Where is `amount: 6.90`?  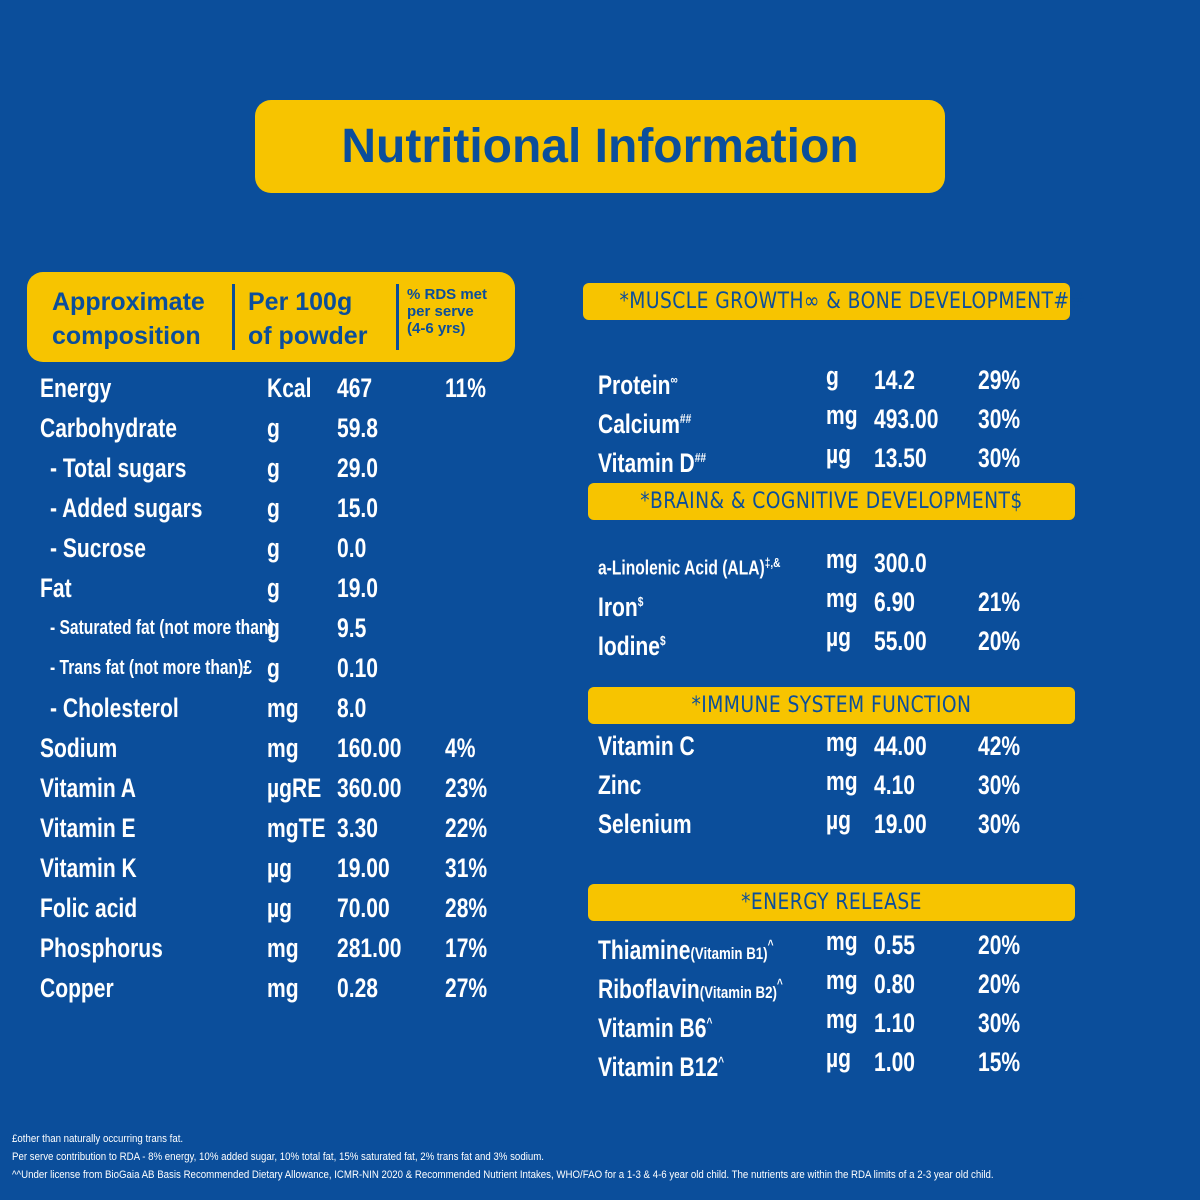 amount: 6.90 is located at coordinates (894, 602).